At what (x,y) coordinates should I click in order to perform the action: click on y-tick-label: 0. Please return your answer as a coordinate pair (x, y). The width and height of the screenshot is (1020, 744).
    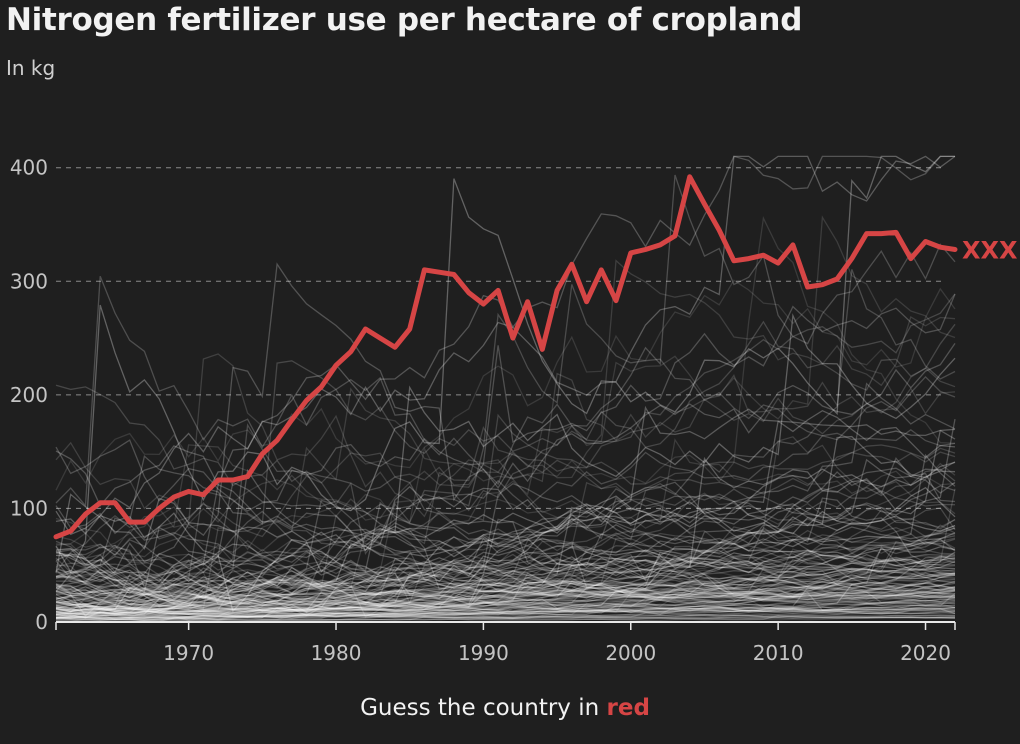
    Looking at the image, I should click on (41, 622).